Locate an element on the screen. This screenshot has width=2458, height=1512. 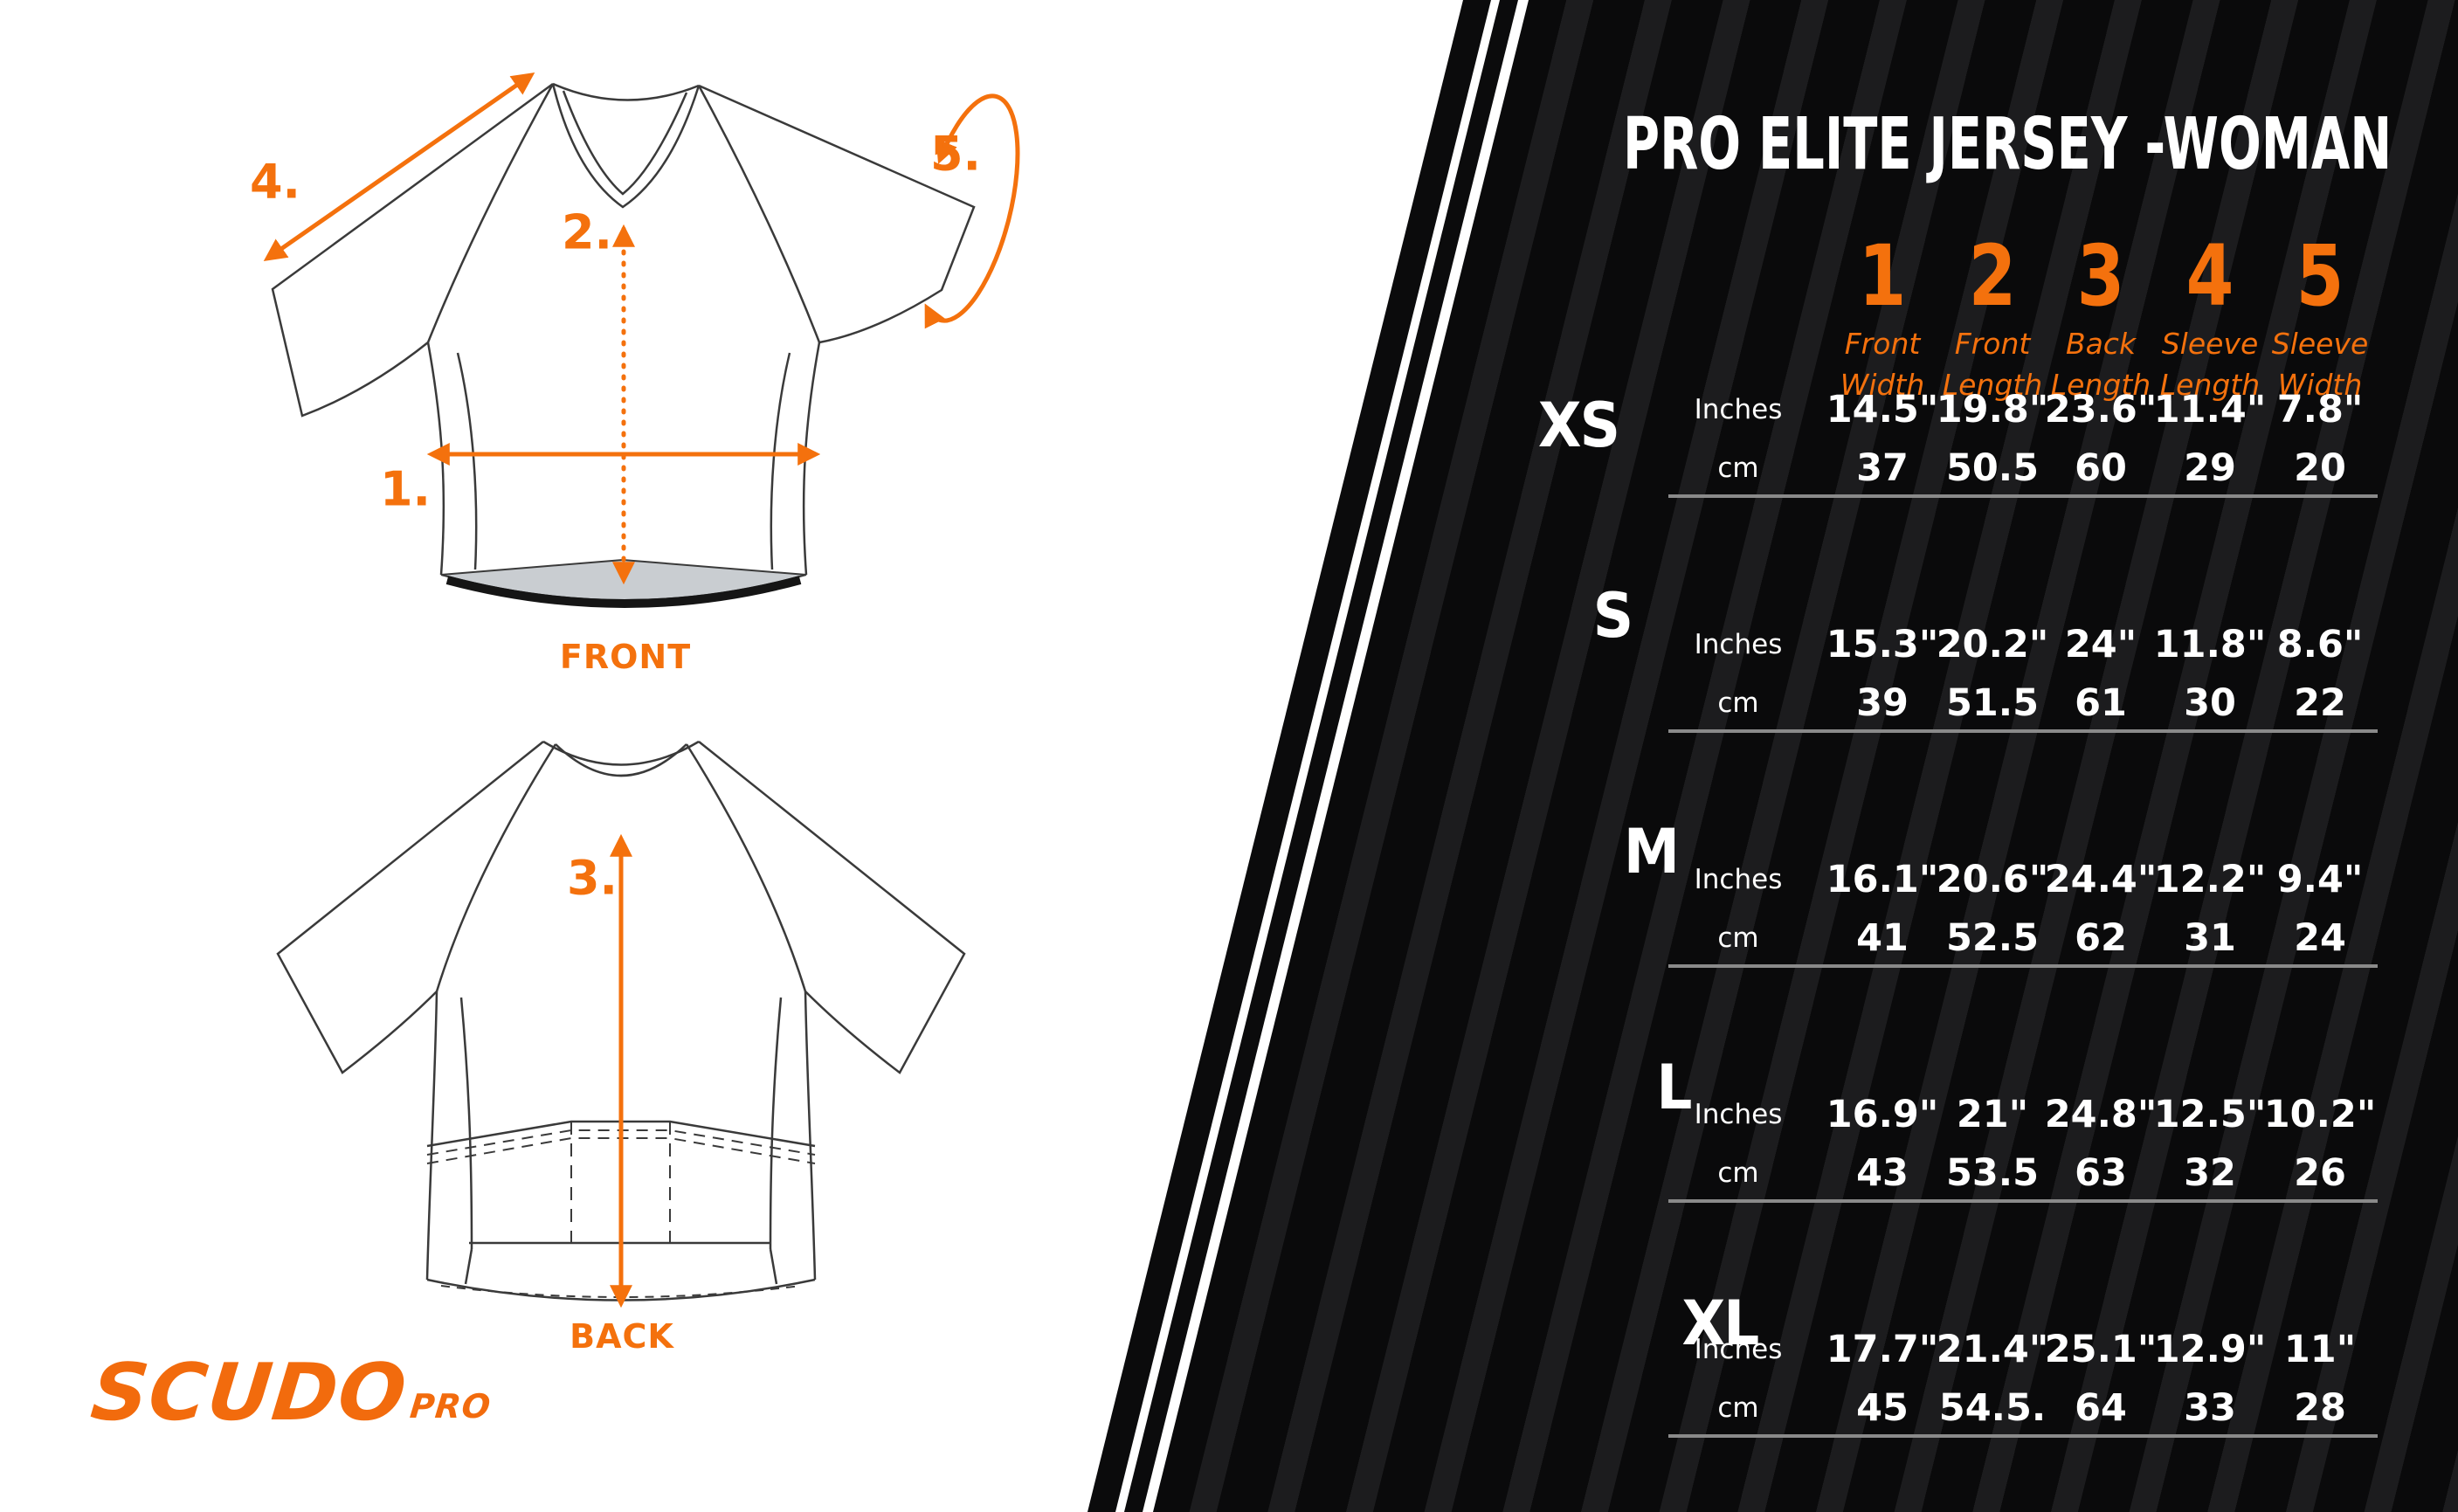
value-inches-XS-col1: 14.5" is located at coordinates (1882, 410).